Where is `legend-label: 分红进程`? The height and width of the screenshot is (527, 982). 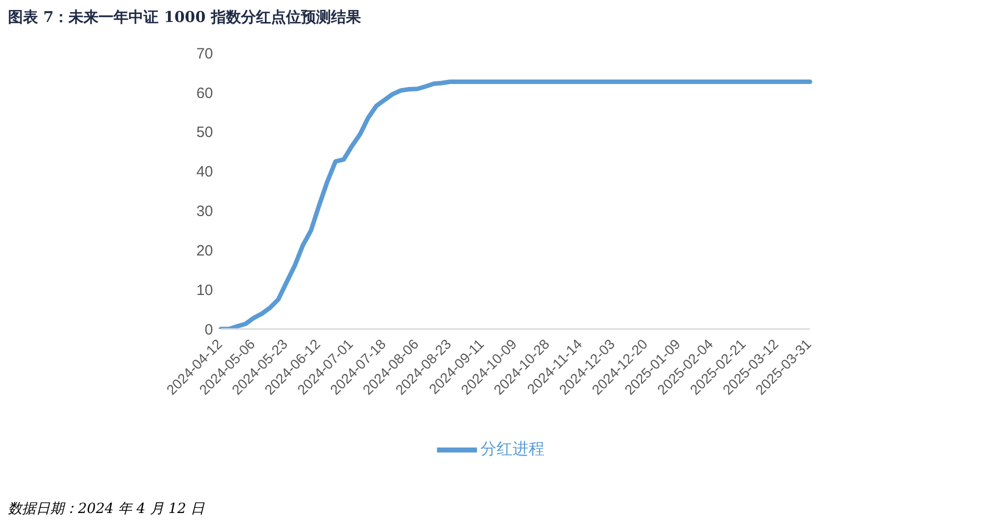 legend-label: 分红进程 is located at coordinates (512, 449).